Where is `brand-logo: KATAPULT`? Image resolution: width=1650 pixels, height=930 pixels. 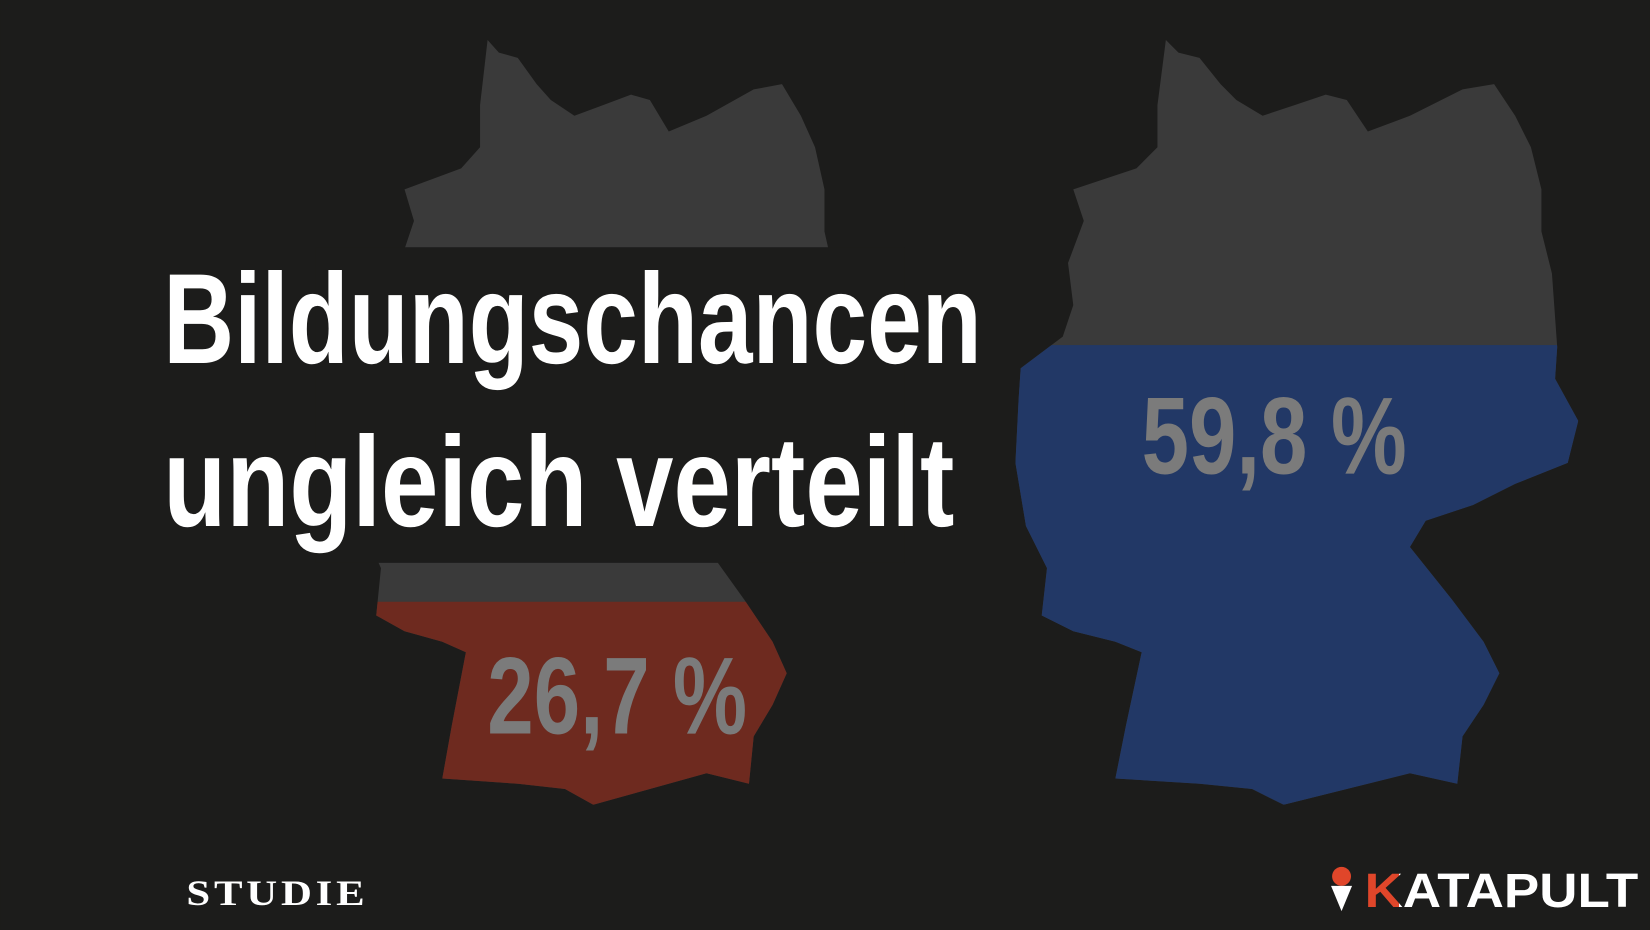
brand-logo: KATAPULT is located at coordinates (1502, 891).